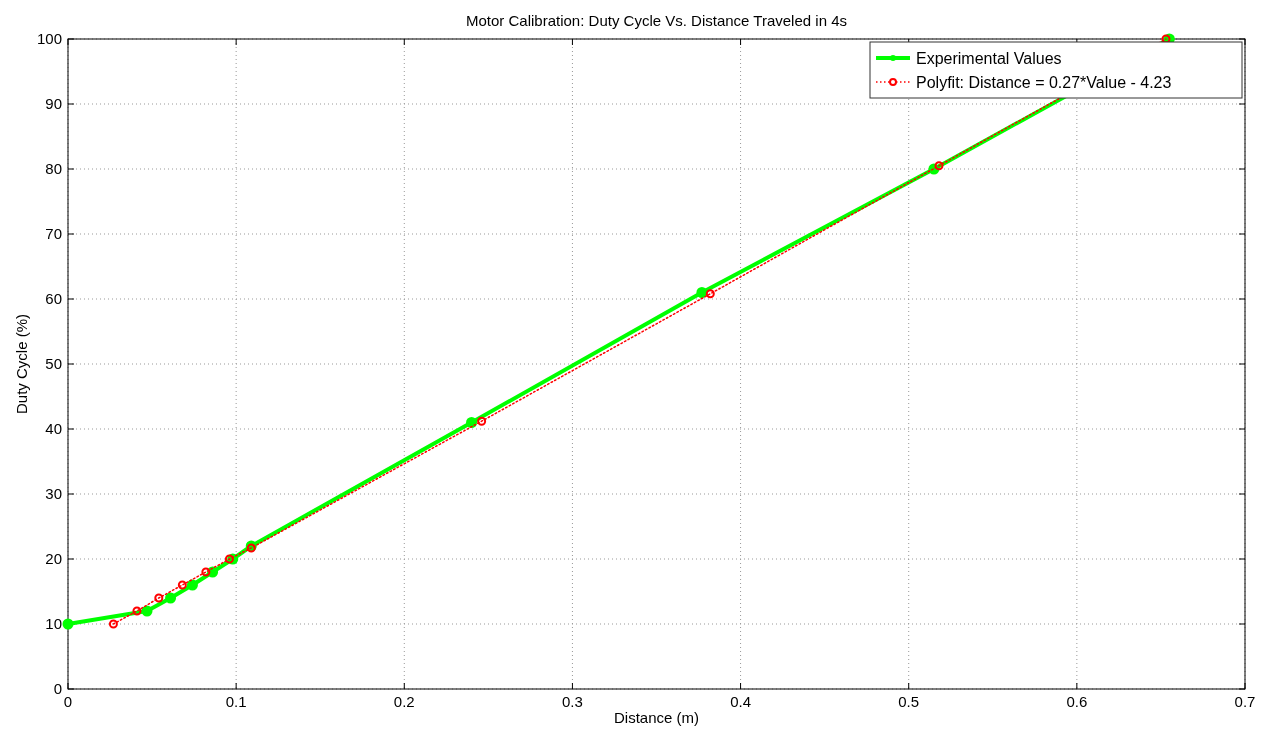  I want to click on y-tick-label: 50, so click(53, 363).